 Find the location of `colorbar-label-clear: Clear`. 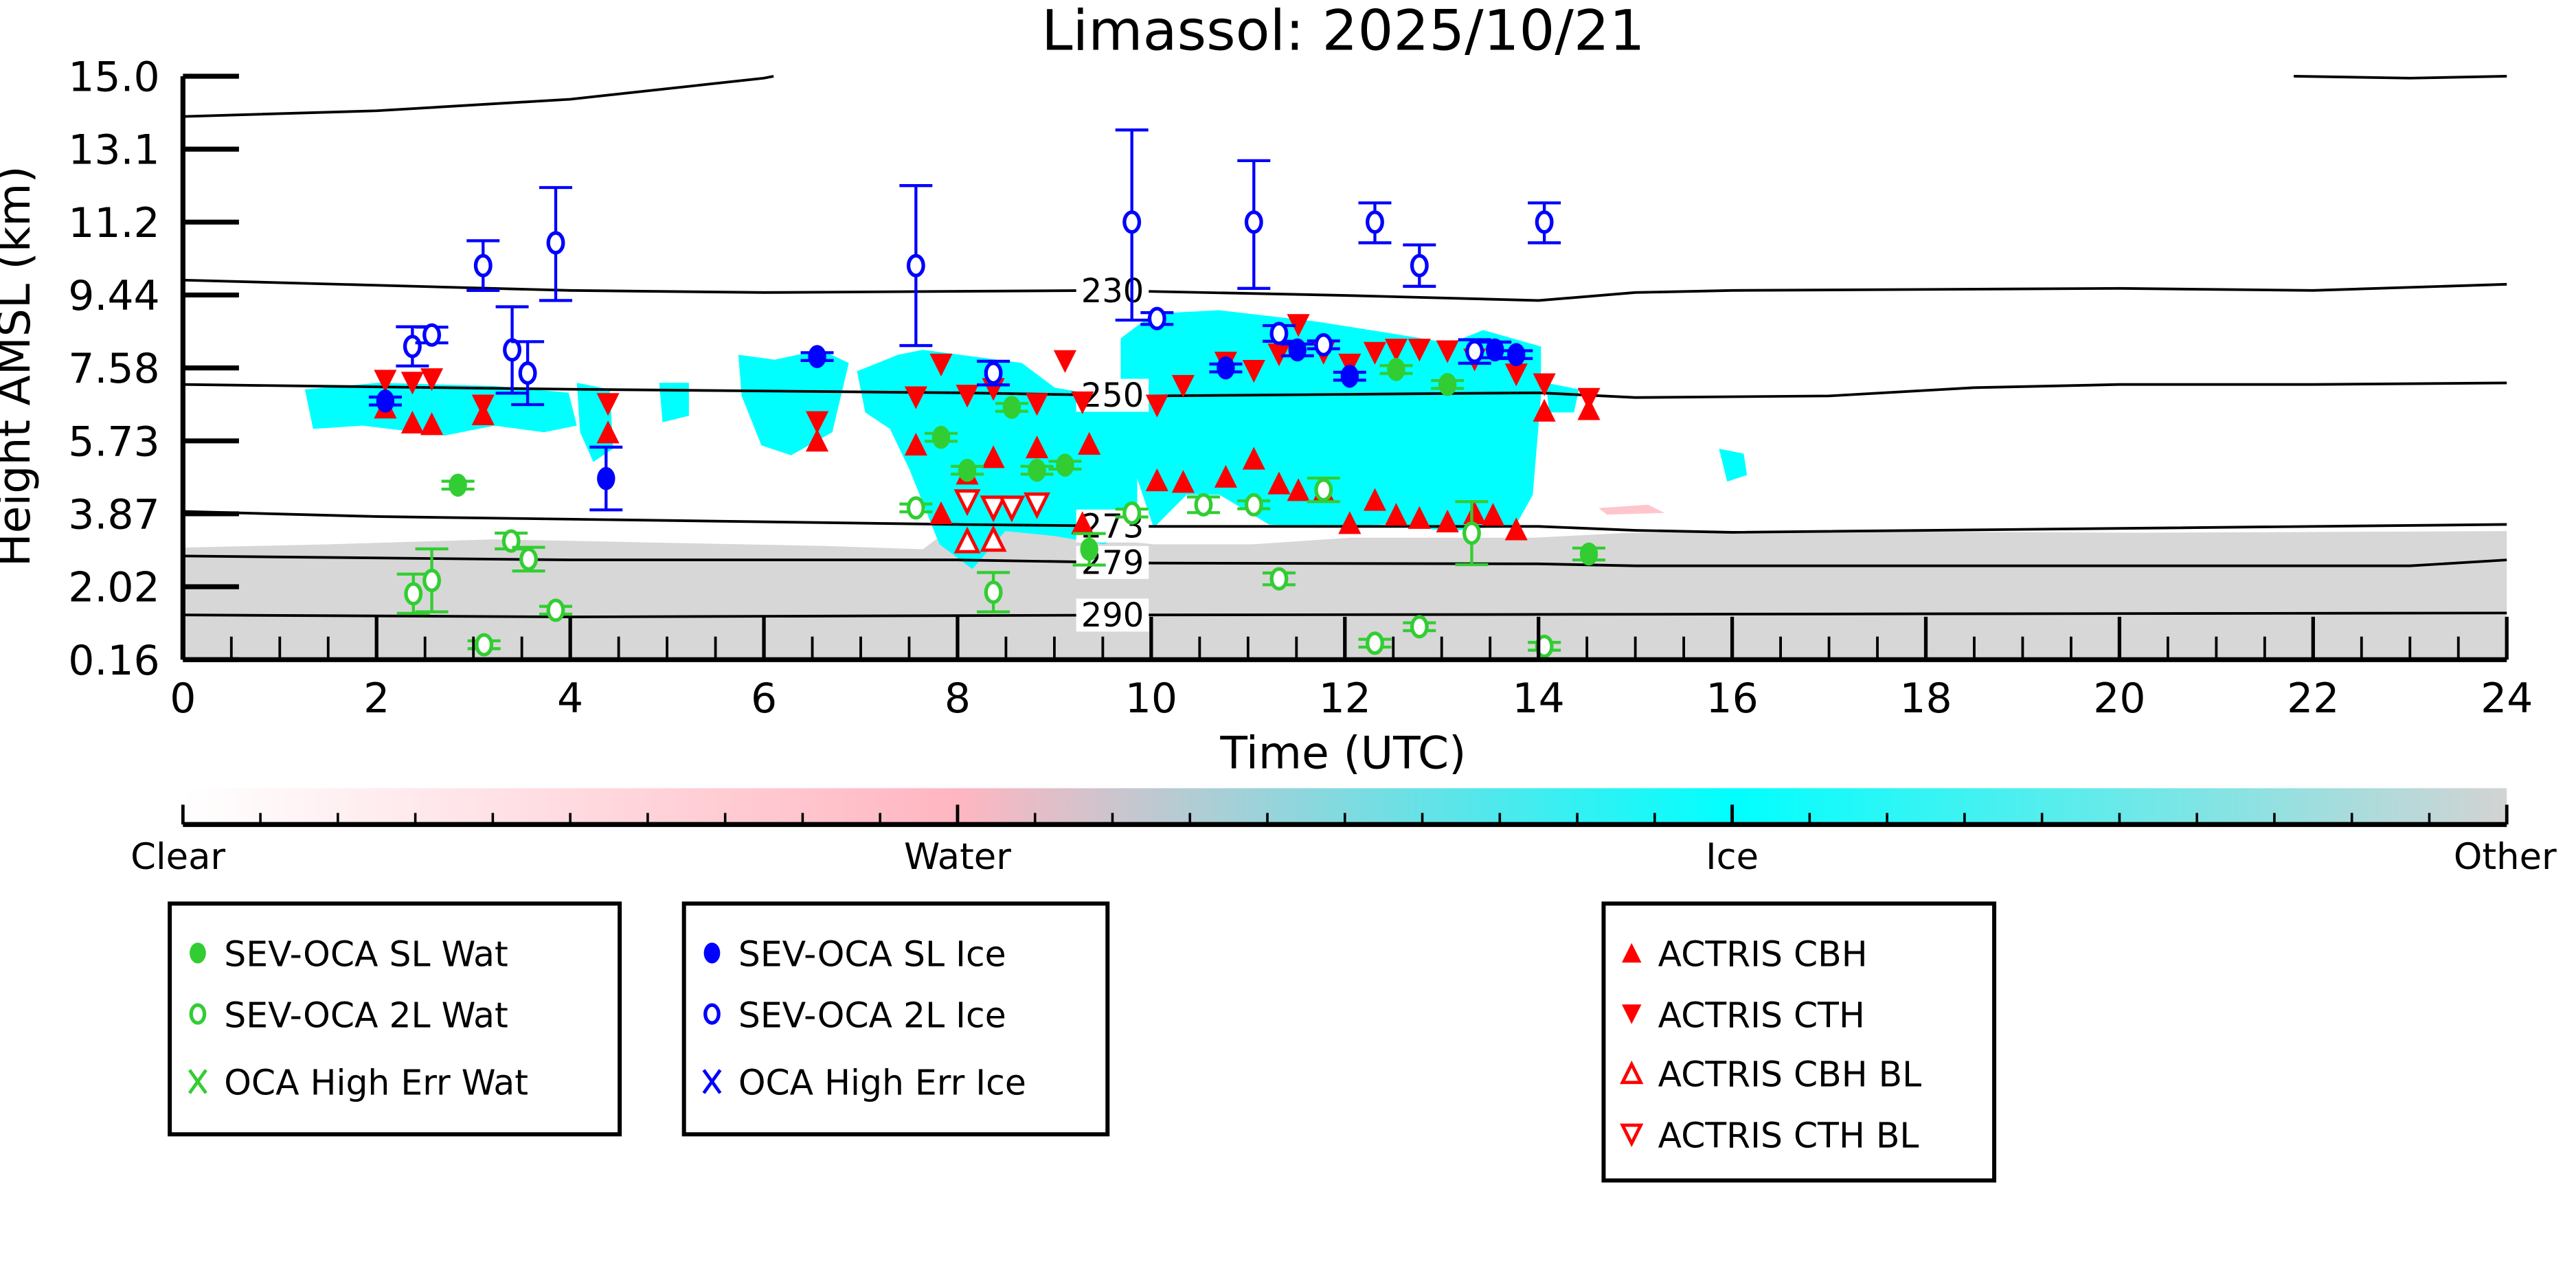

colorbar-label-clear: Clear is located at coordinates (178, 857).